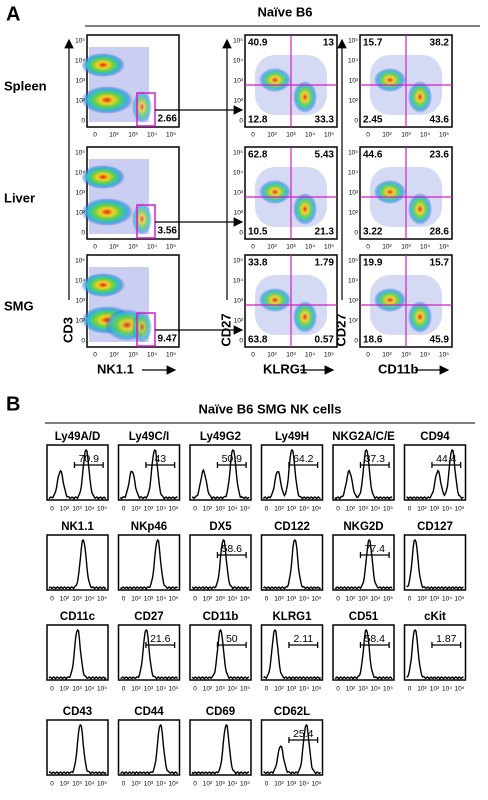  What do you see at coordinates (149, 437) in the screenshot?
I see `label: Ly49C/I` at bounding box center [149, 437].